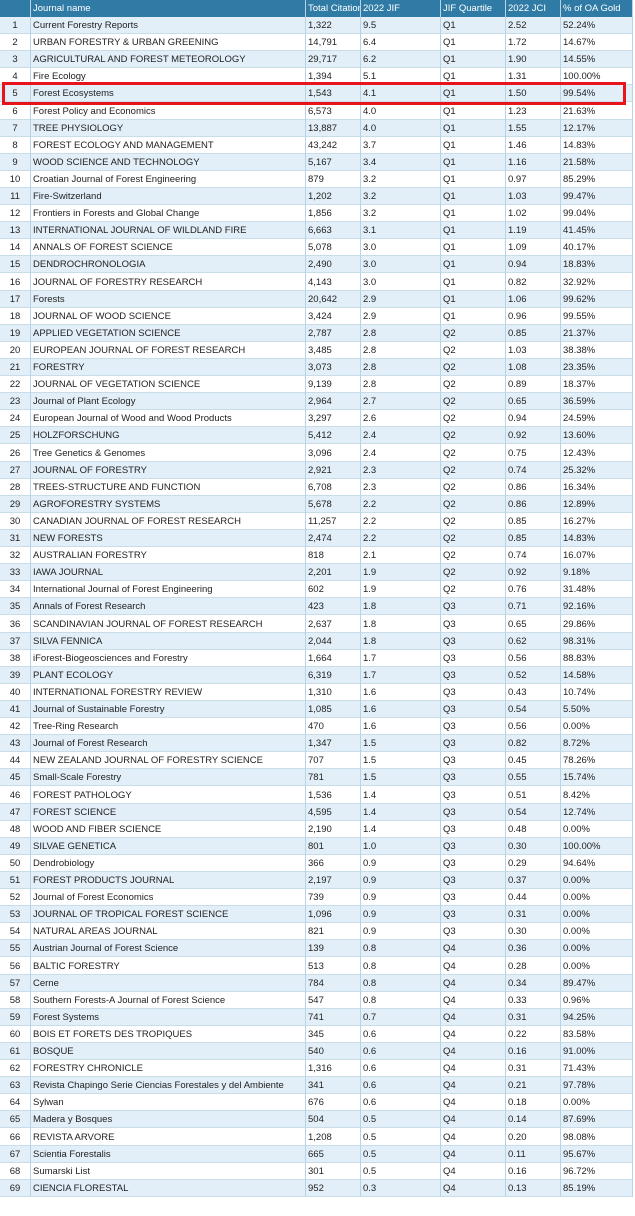 The image size is (635, 1216). I want to click on table-cell: 1.8, so click(370, 641).